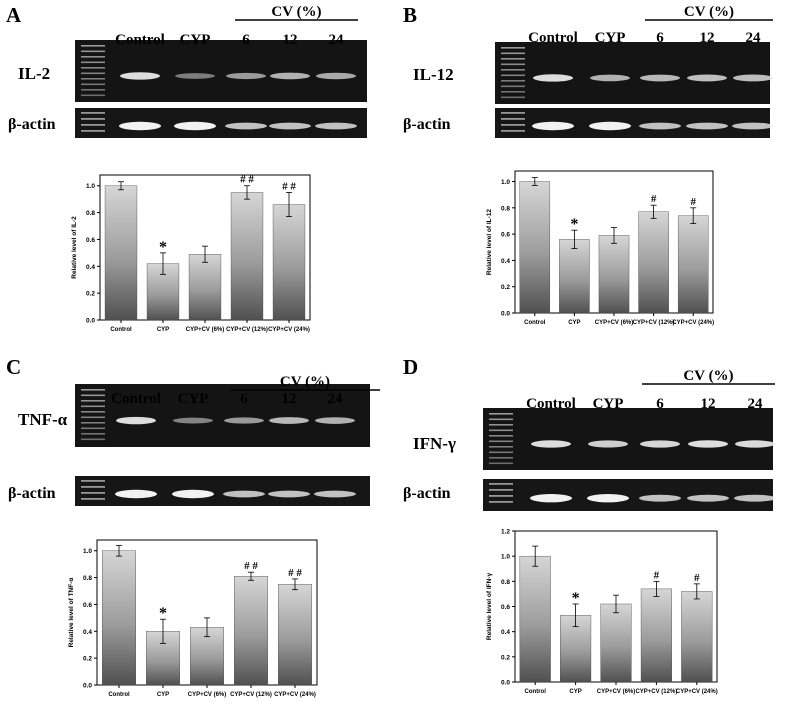 The width and height of the screenshot is (791, 703). Describe the element at coordinates (74, 247) in the screenshot. I see `y-axis-label: Relative level of IL-2` at that location.